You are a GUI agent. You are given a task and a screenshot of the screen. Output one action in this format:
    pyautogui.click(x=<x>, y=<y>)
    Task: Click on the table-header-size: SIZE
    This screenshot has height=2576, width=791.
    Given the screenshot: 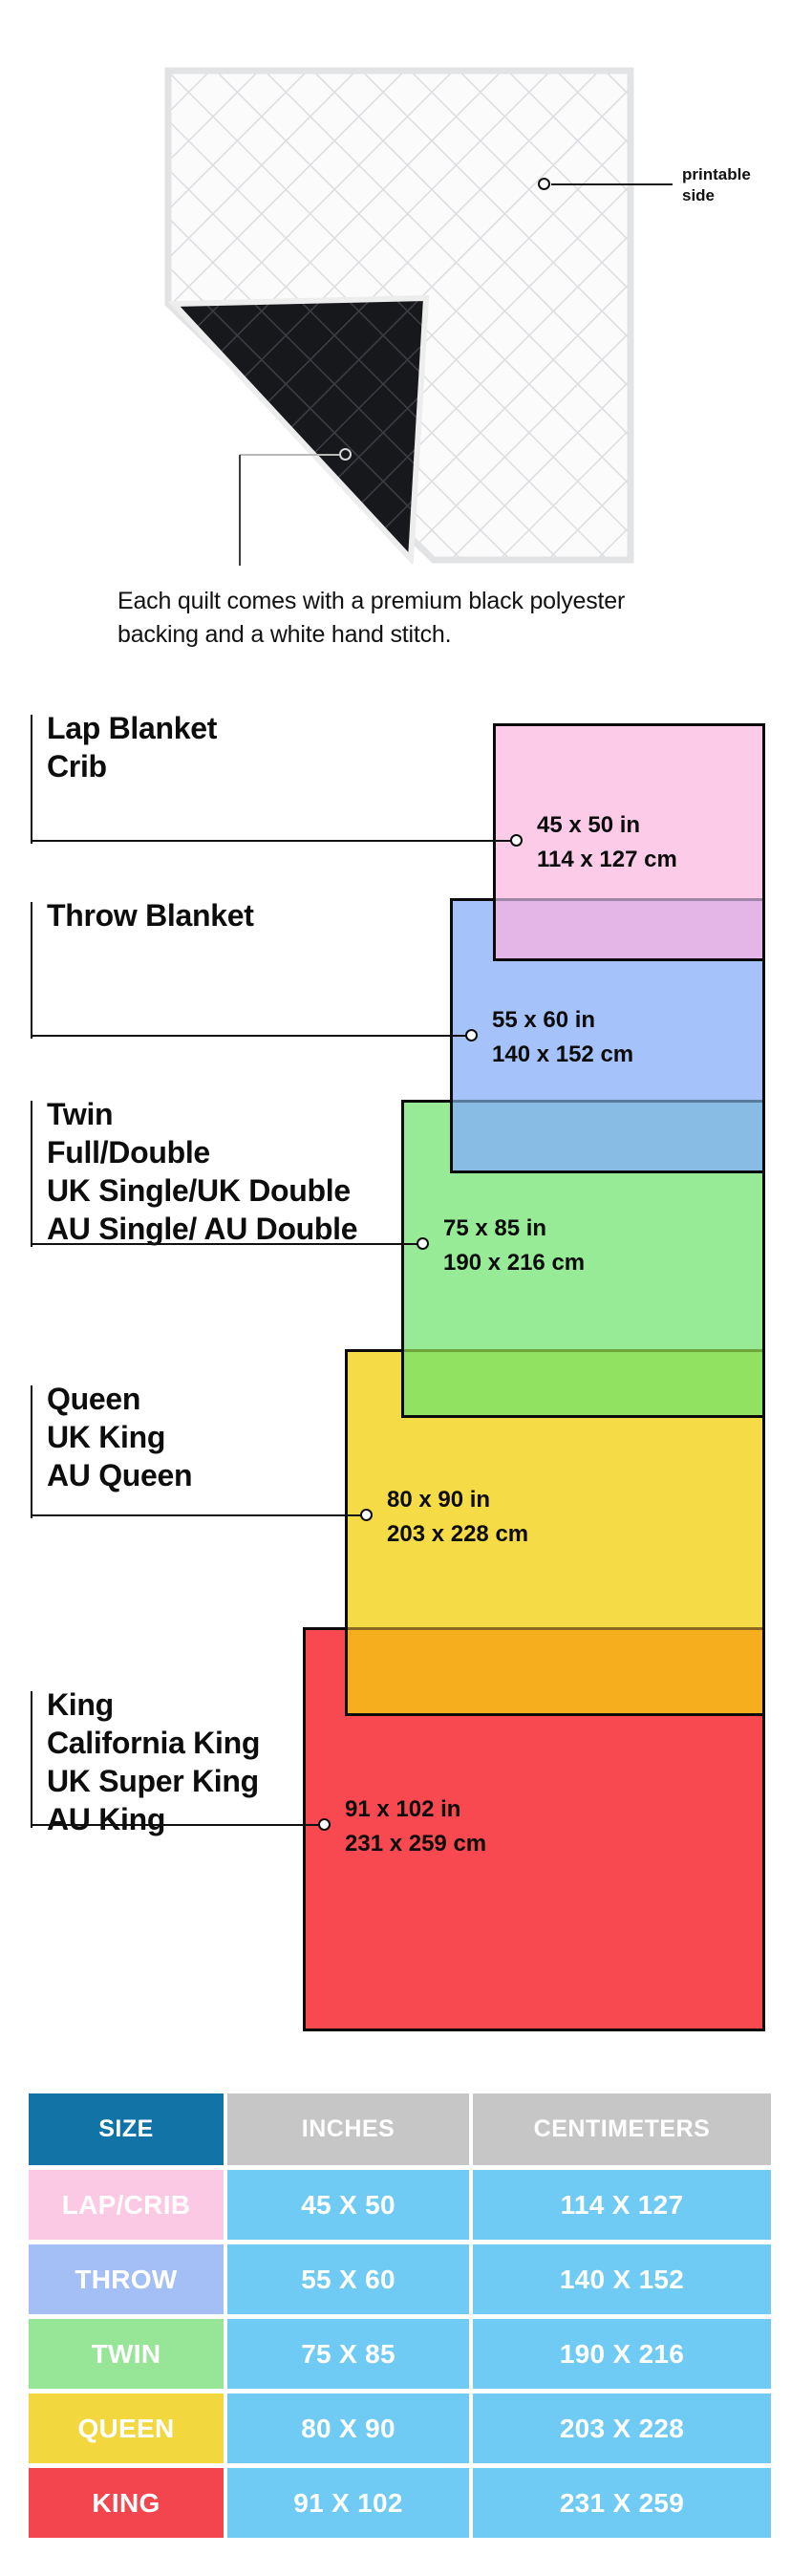 What is the action you would take?
    pyautogui.click(x=126, y=2129)
    